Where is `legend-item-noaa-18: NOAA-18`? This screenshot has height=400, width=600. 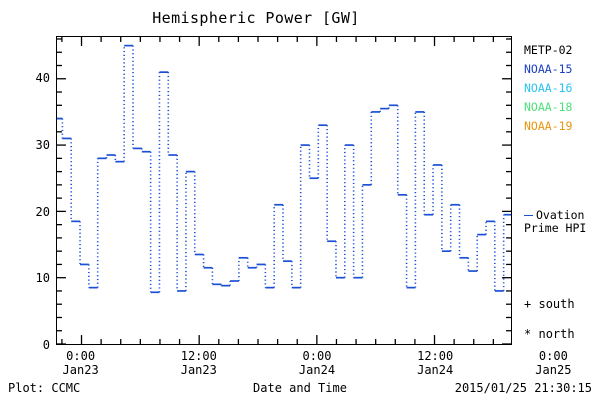 legend-item-noaa-18: NOAA-18 is located at coordinates (548, 107).